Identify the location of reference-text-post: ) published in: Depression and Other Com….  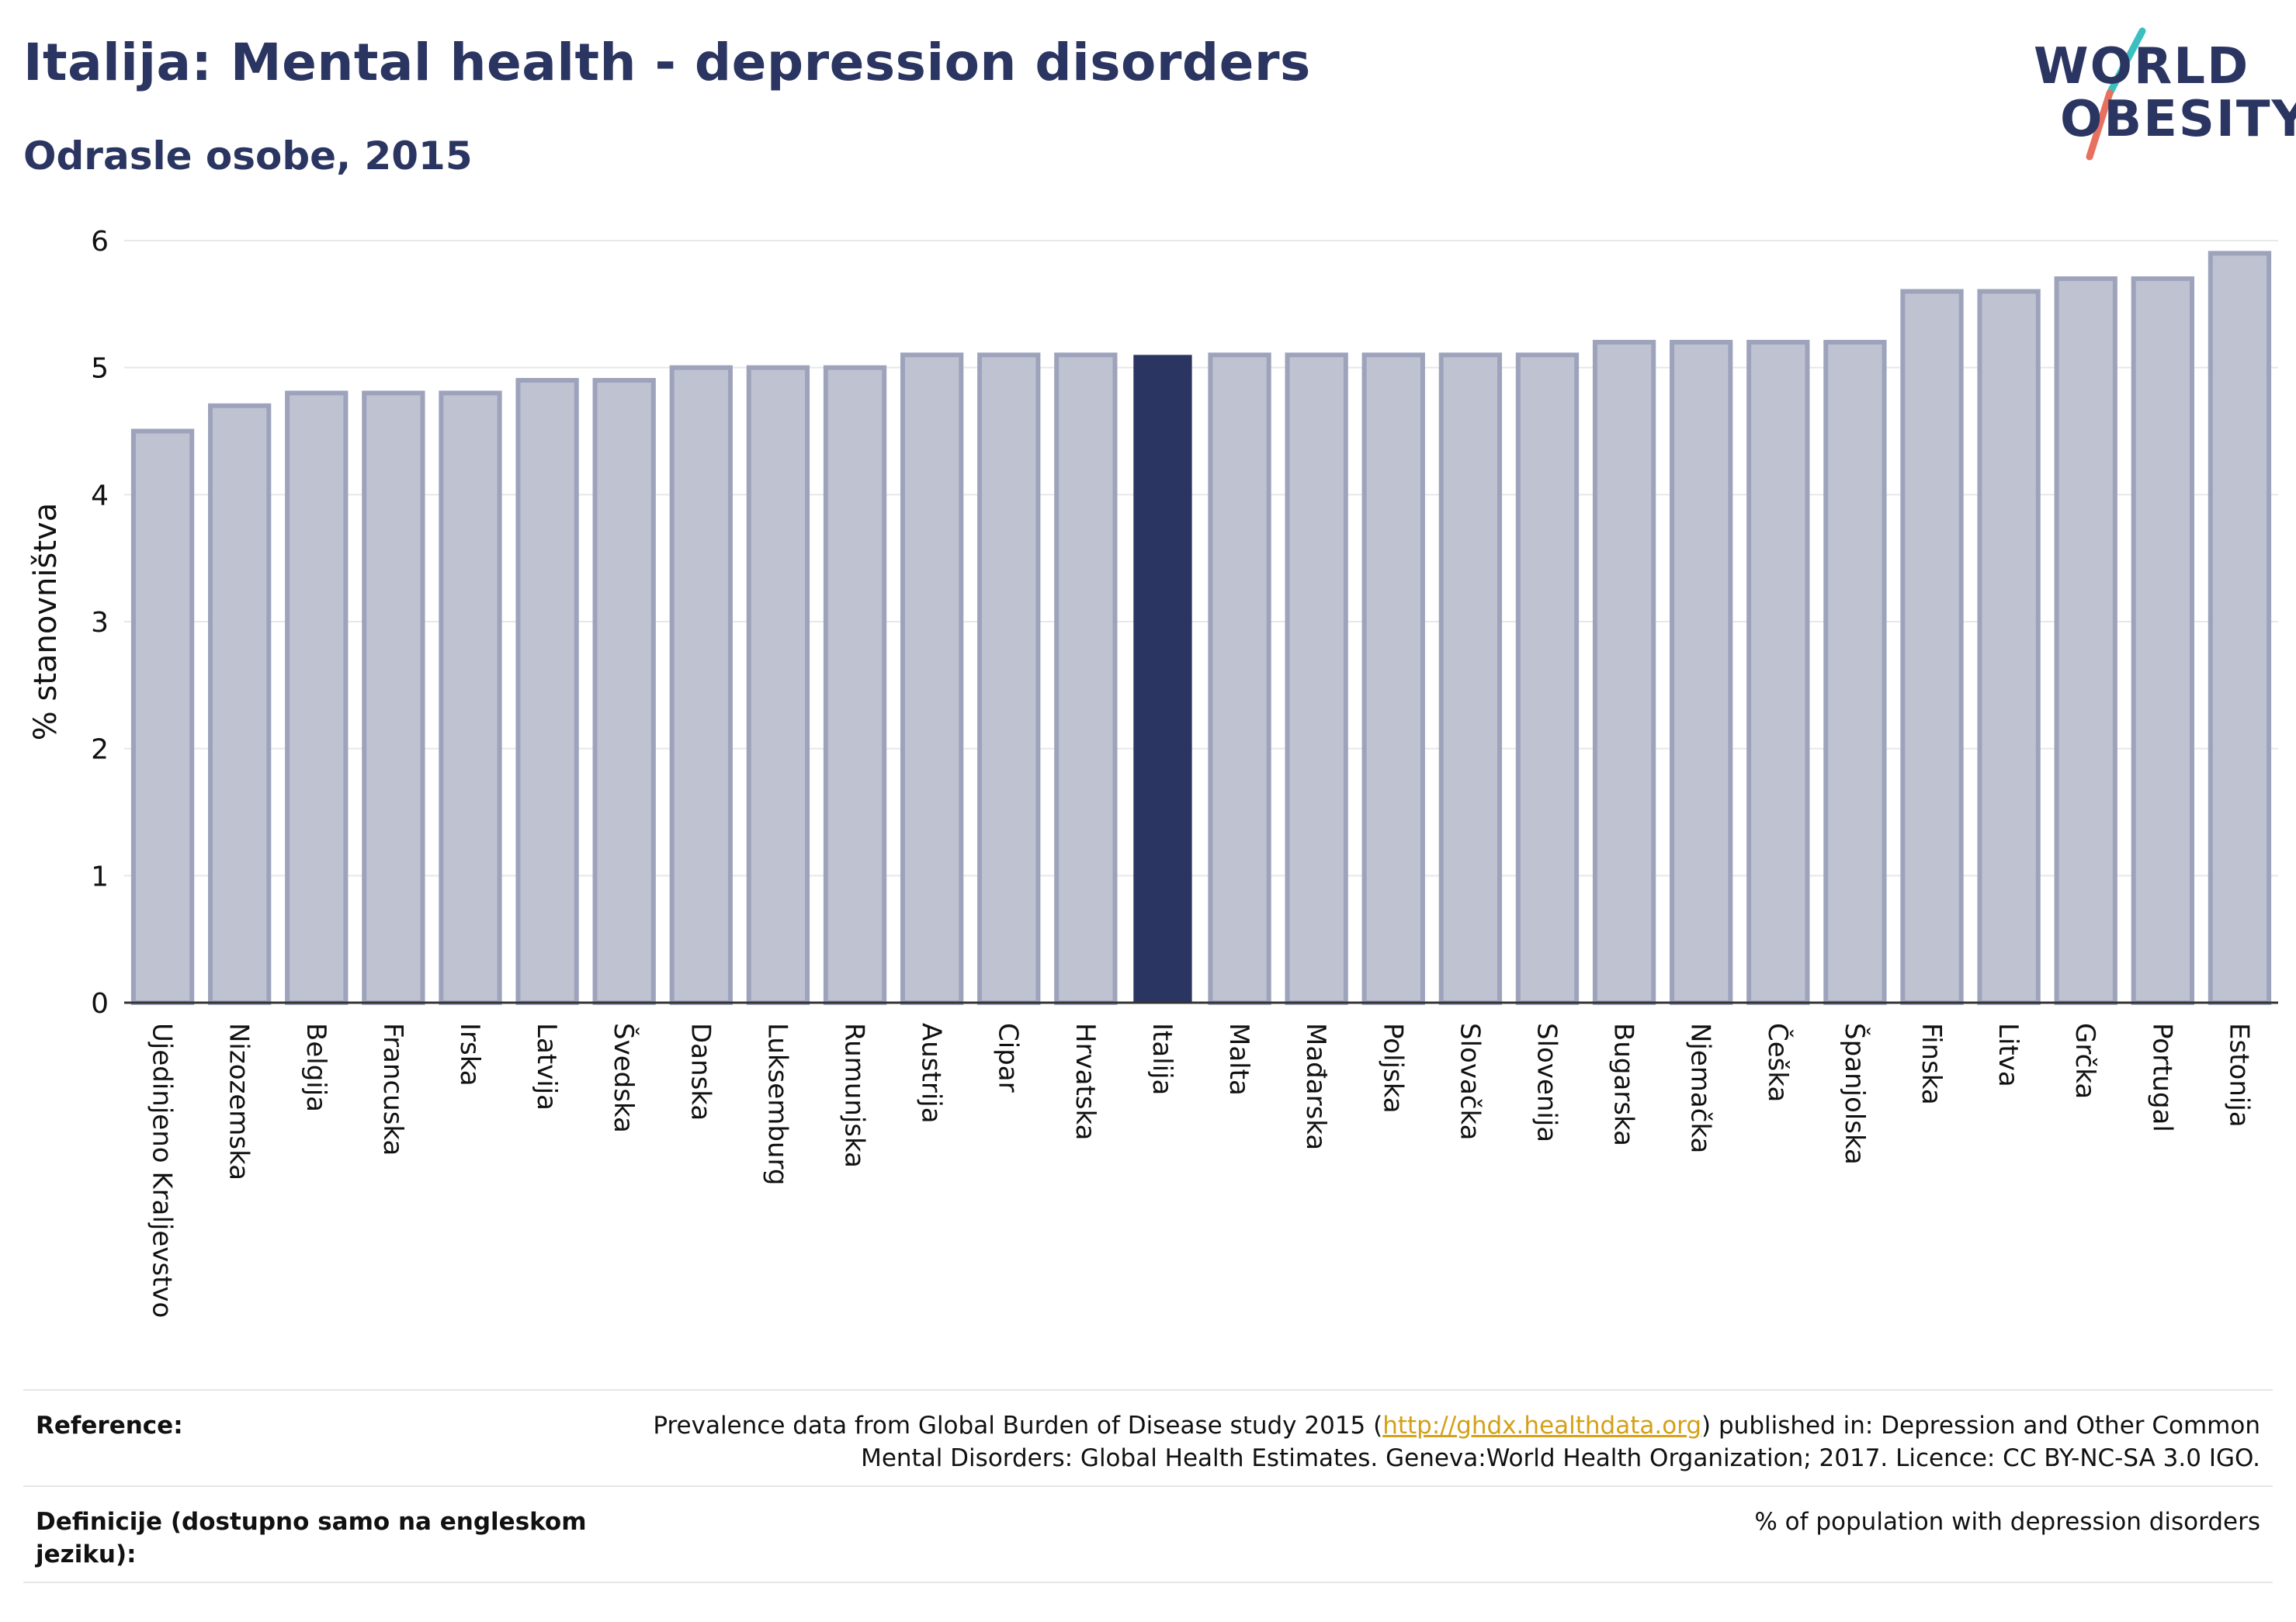
(1980, 1426).